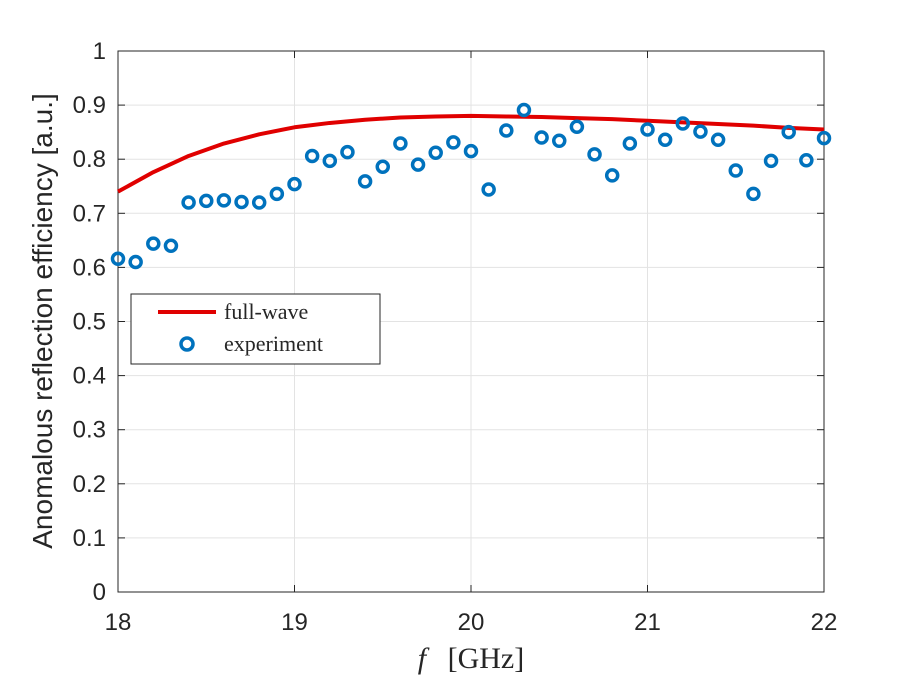 This screenshot has width=911, height=680. What do you see at coordinates (89, 484) in the screenshot?
I see `y-tick-label: 0.2` at bounding box center [89, 484].